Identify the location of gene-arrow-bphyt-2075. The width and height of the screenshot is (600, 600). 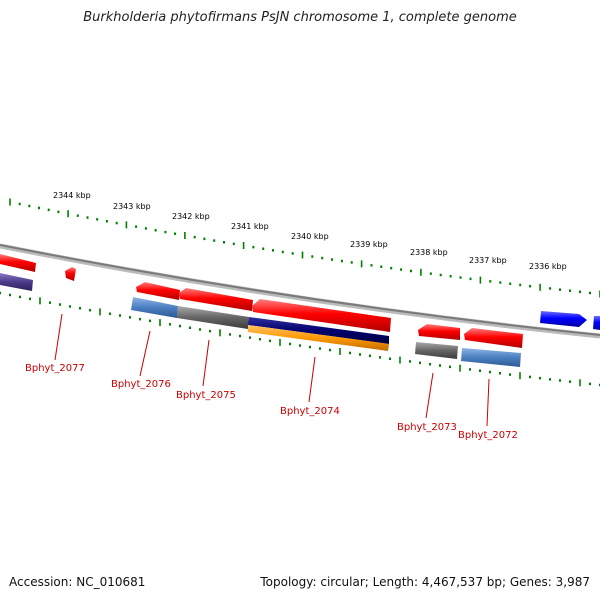
(216, 299).